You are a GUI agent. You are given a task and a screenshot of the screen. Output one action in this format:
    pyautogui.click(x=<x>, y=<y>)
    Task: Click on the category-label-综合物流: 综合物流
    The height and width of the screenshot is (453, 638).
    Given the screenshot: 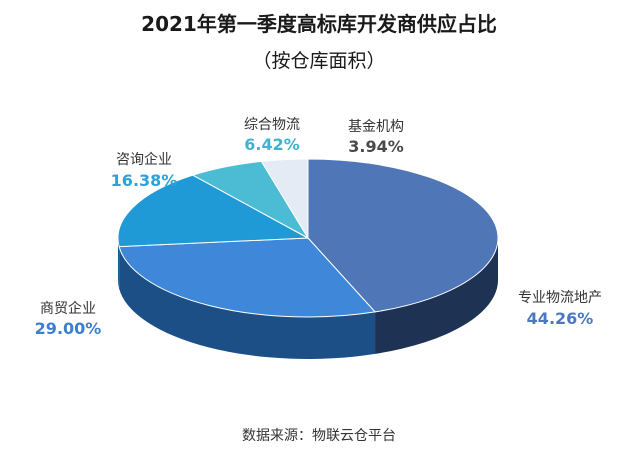 What is the action you would take?
    pyautogui.click(x=272, y=125)
    